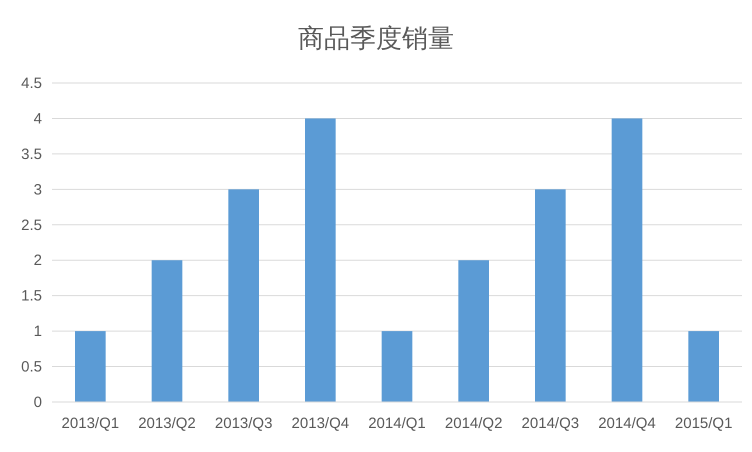  What do you see at coordinates (31, 154) in the screenshot?
I see `y-tick-label: 3.5` at bounding box center [31, 154].